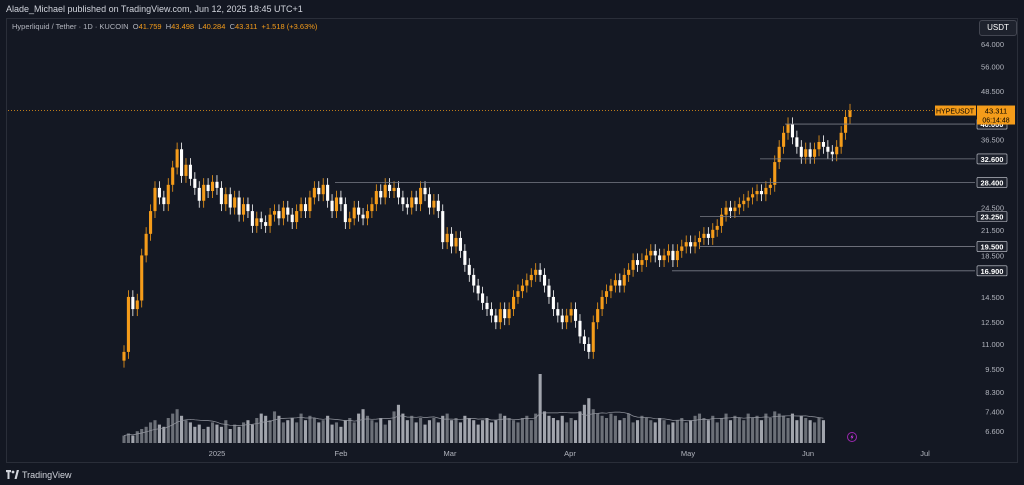 The width and height of the screenshot is (1024, 485). What do you see at coordinates (992, 140) in the screenshot?
I see `y-tick-label: 36.500` at bounding box center [992, 140].